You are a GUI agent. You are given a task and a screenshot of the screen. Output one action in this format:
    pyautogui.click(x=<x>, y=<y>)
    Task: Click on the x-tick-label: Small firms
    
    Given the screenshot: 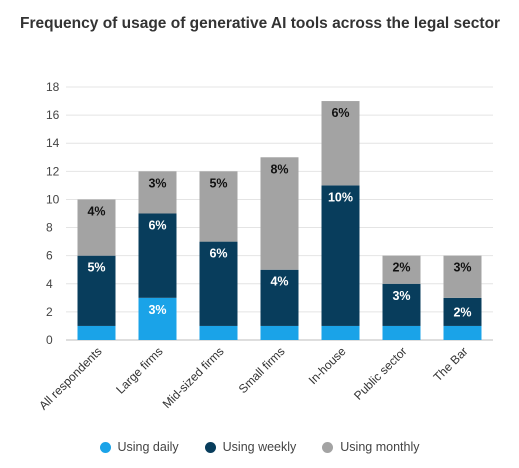 What is the action you would take?
    pyautogui.click(x=262, y=370)
    